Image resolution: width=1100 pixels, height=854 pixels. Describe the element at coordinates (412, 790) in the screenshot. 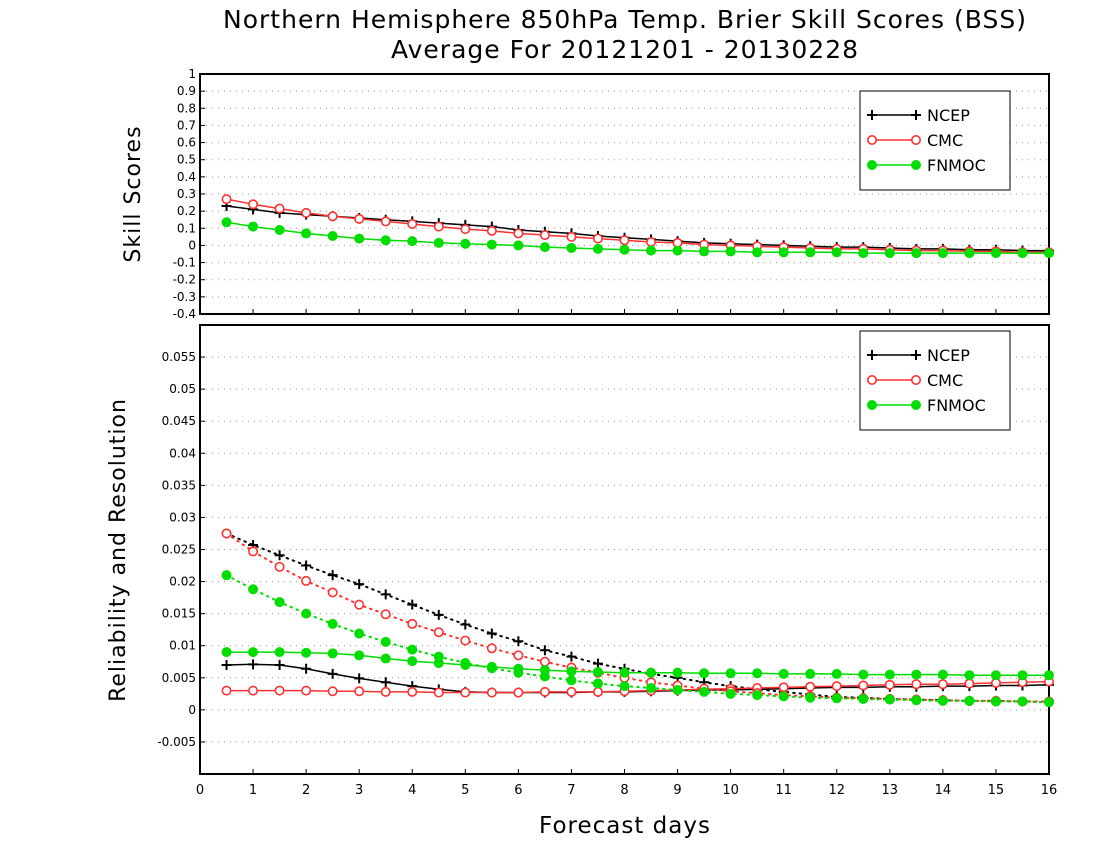

I see `x-tick-label: 4` at that location.